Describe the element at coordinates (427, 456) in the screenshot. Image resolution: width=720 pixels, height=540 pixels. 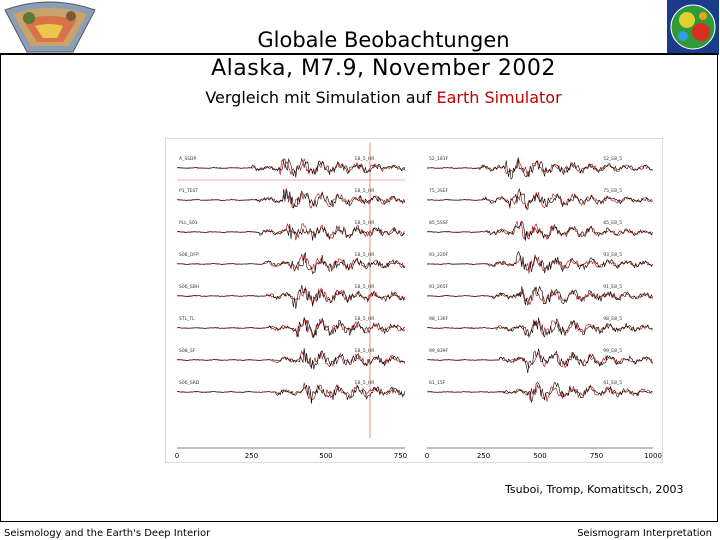
I see `right-tick-label: 0` at that location.